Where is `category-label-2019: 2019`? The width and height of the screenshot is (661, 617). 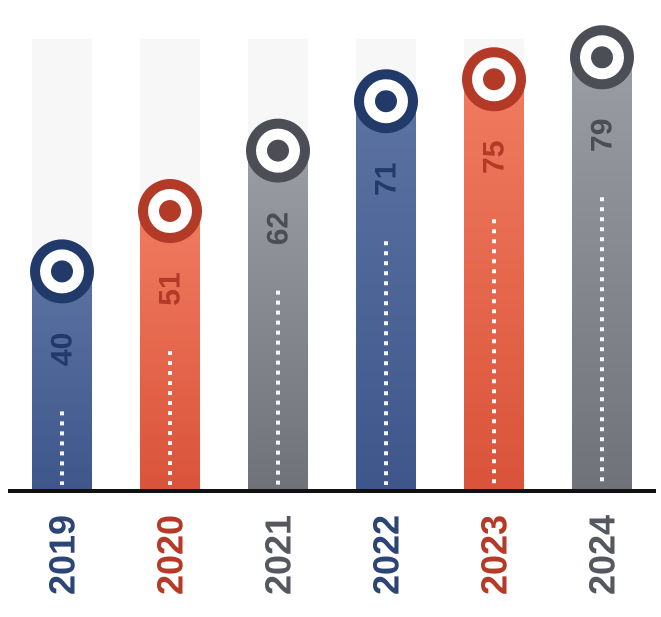 category-label-2019: 2019 is located at coordinates (62, 555).